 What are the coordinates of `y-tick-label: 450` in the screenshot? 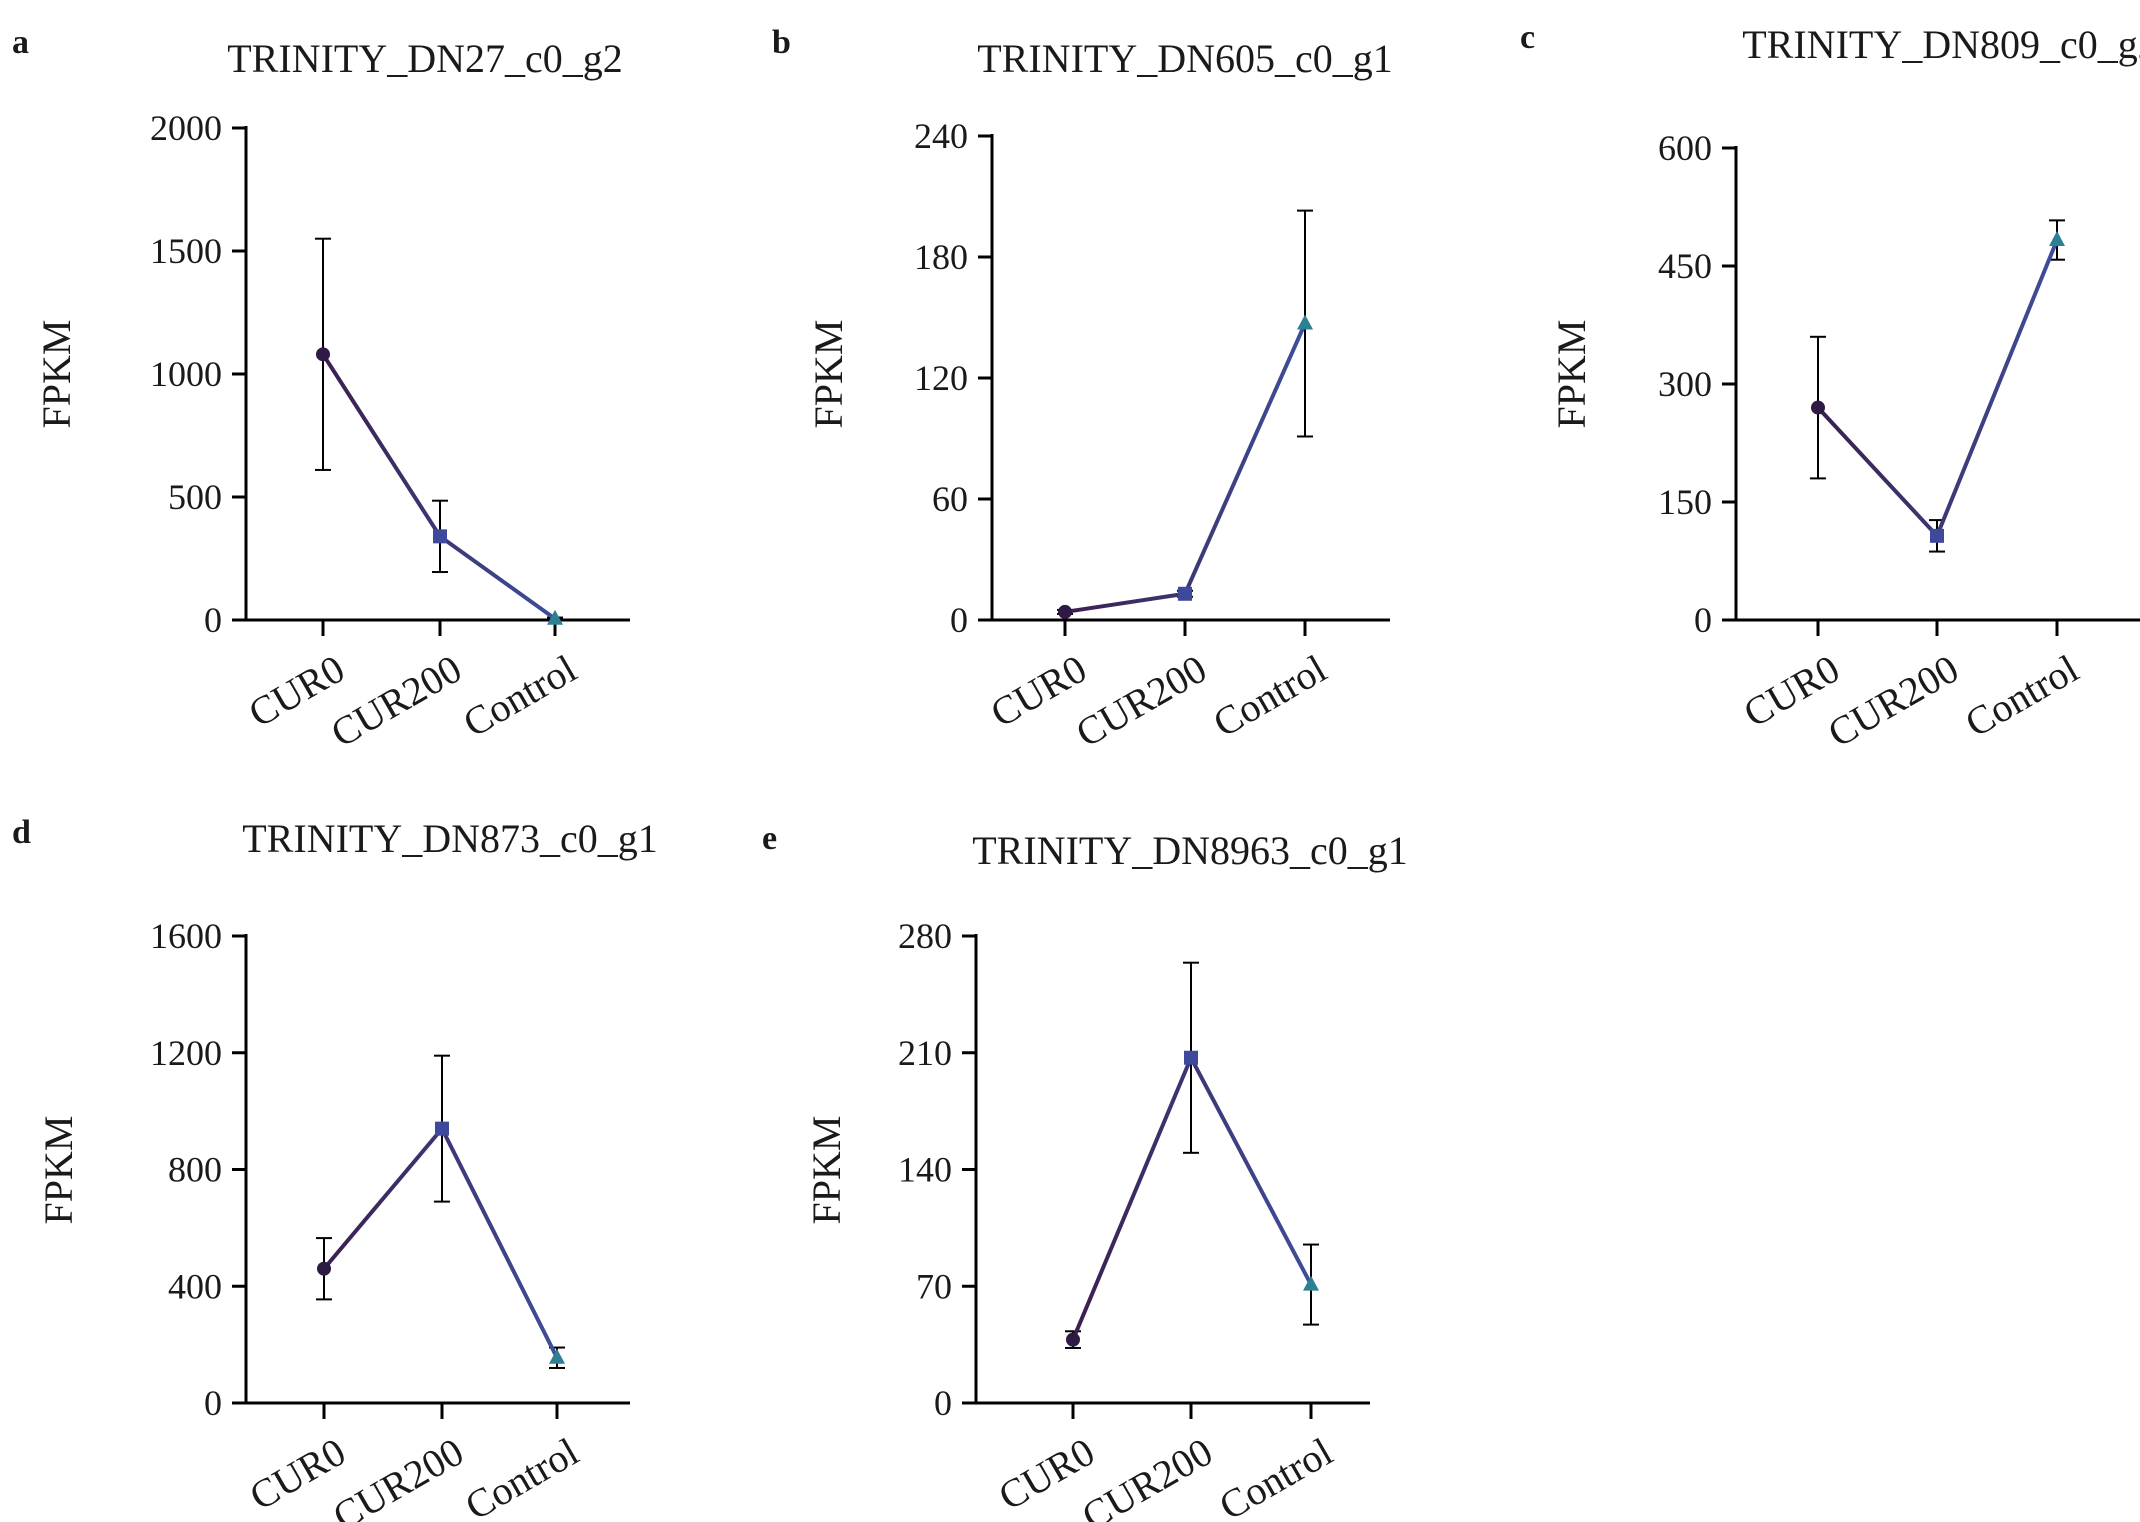 It's located at (1685, 266).